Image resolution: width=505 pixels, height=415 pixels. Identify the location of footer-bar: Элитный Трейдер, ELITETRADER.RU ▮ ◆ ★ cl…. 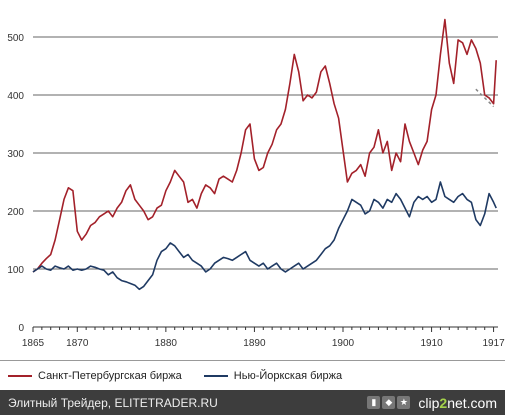
(252, 402).